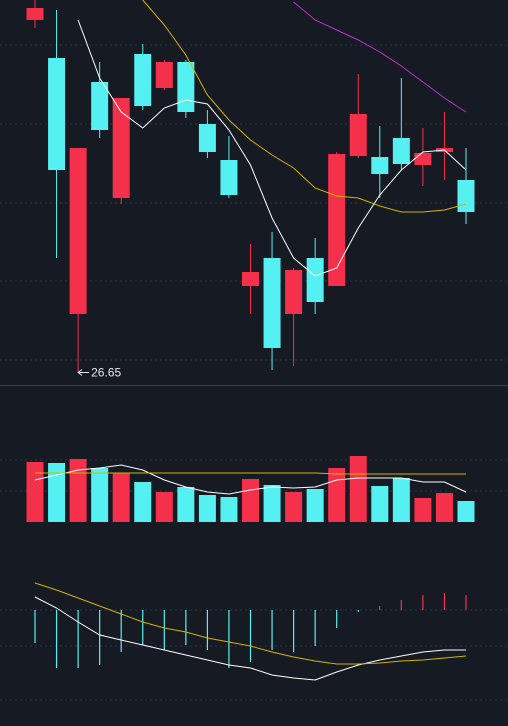  Describe the element at coordinates (80, 372) in the screenshot. I see `annotation-arrowhead` at that location.